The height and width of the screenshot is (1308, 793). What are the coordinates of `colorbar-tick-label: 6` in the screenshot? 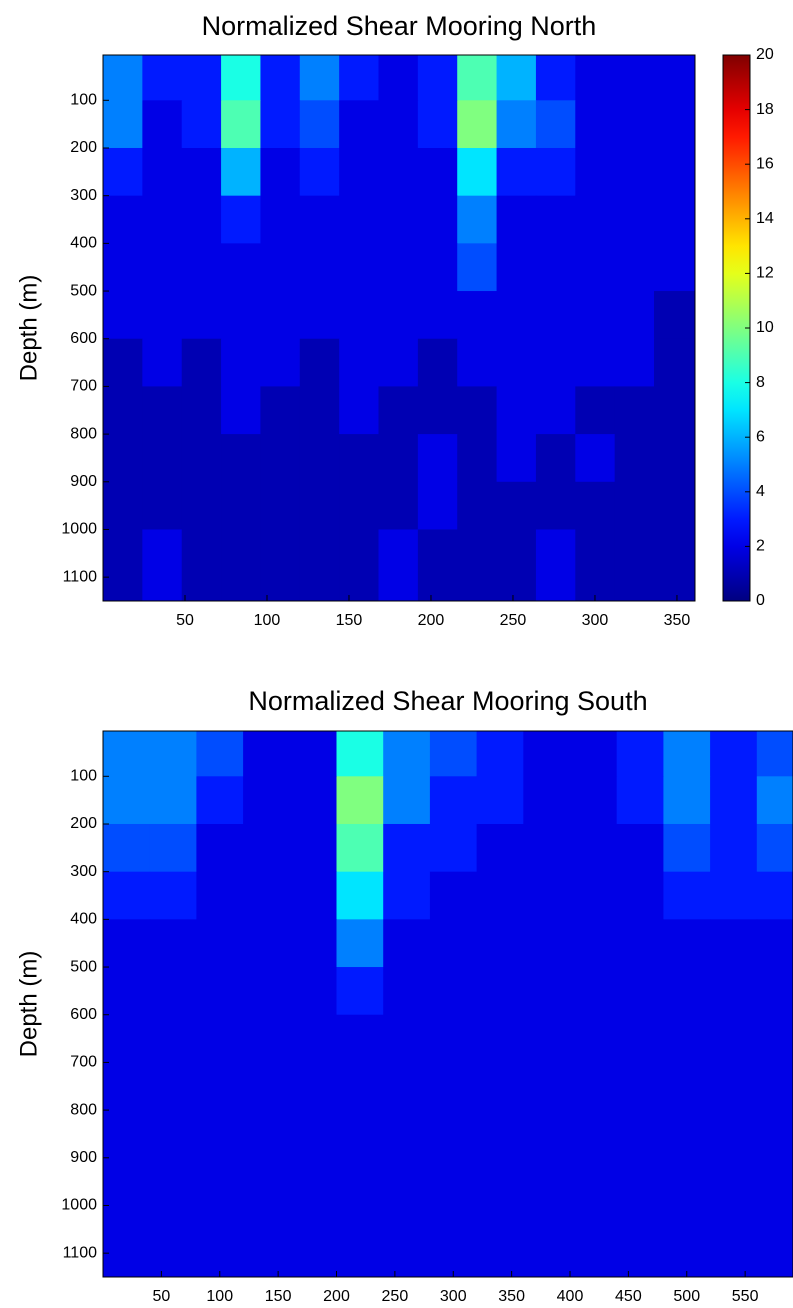 It's located at (760, 436).